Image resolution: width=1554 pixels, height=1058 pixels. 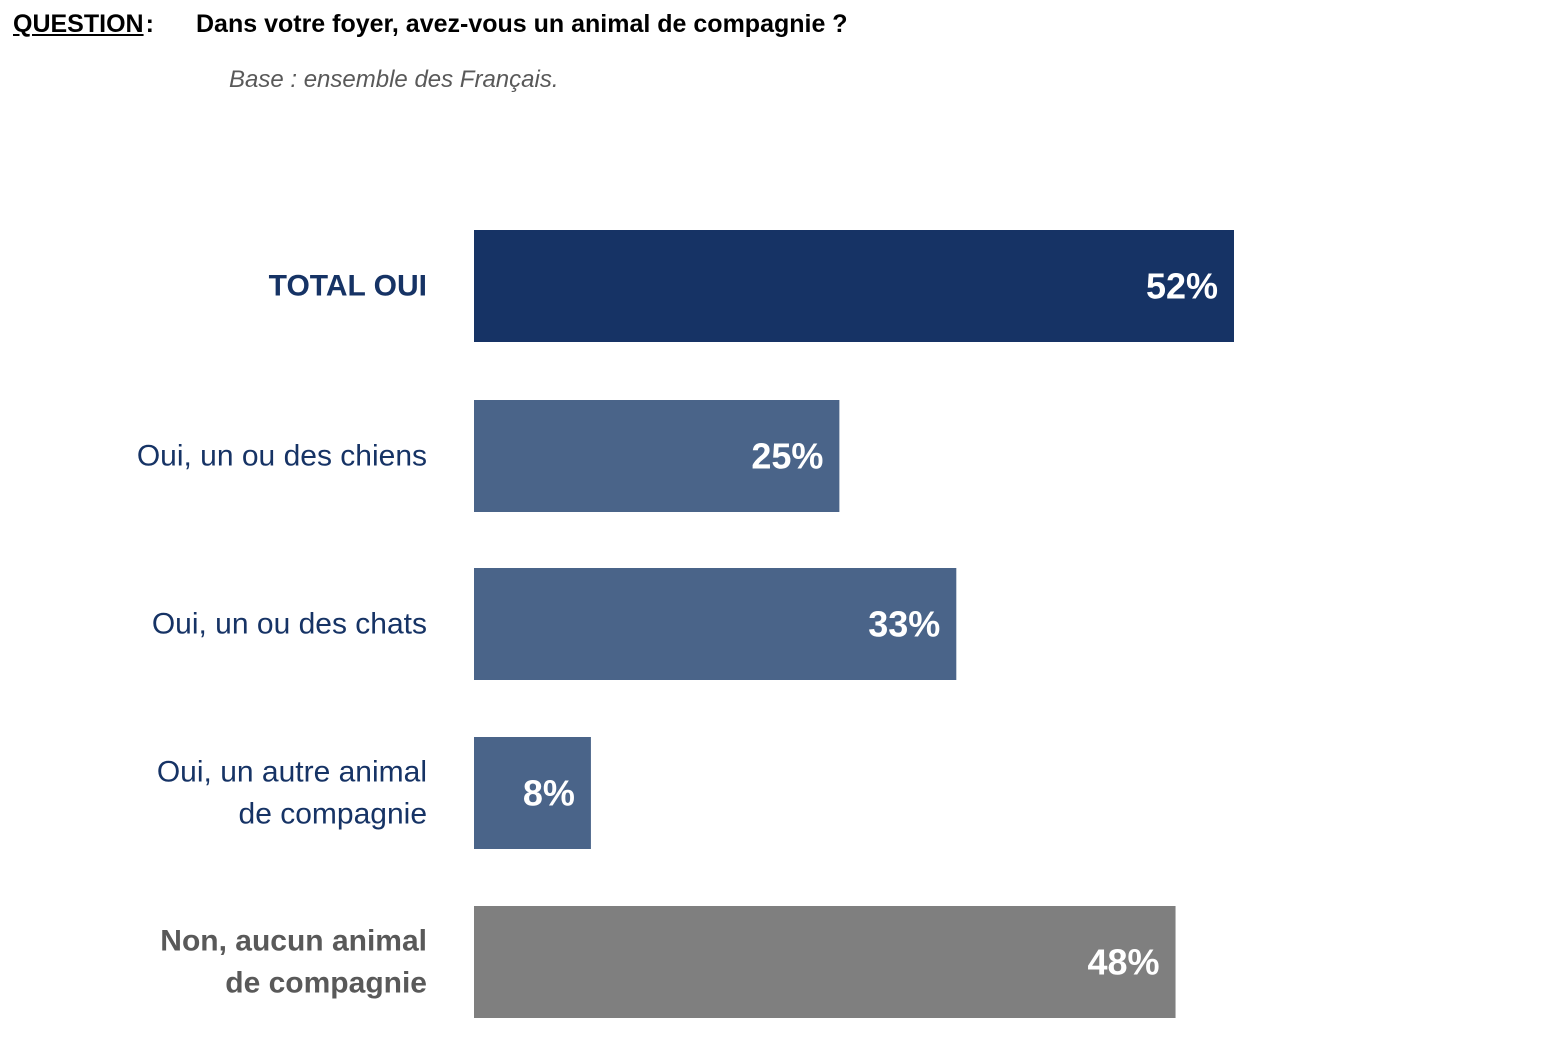 What do you see at coordinates (293, 962) in the screenshot?
I see `category-label-5: Non, aucun animal de compagnie` at bounding box center [293, 962].